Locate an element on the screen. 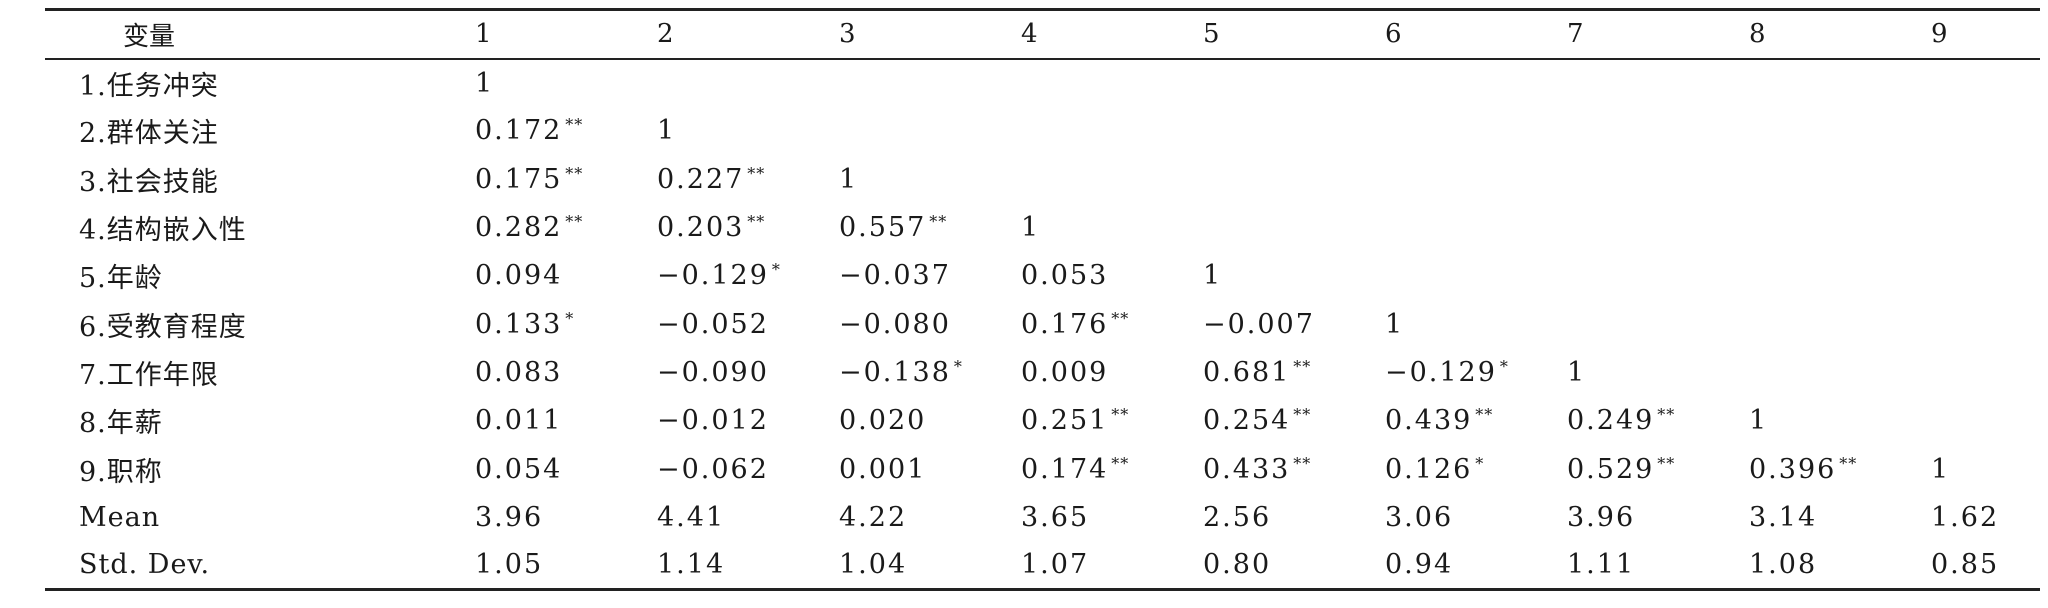 Image resolution: width=2048 pixels, height=608 pixels. cell-value: 0.203 is located at coordinates (701, 228).